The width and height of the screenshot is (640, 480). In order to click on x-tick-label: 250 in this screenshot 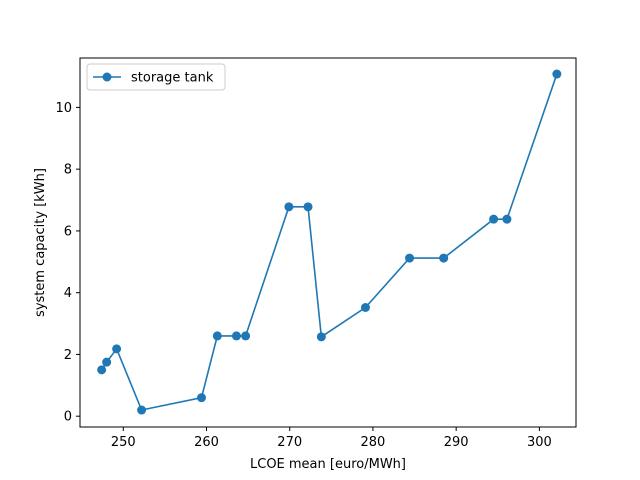, I will do `click(123, 442)`.